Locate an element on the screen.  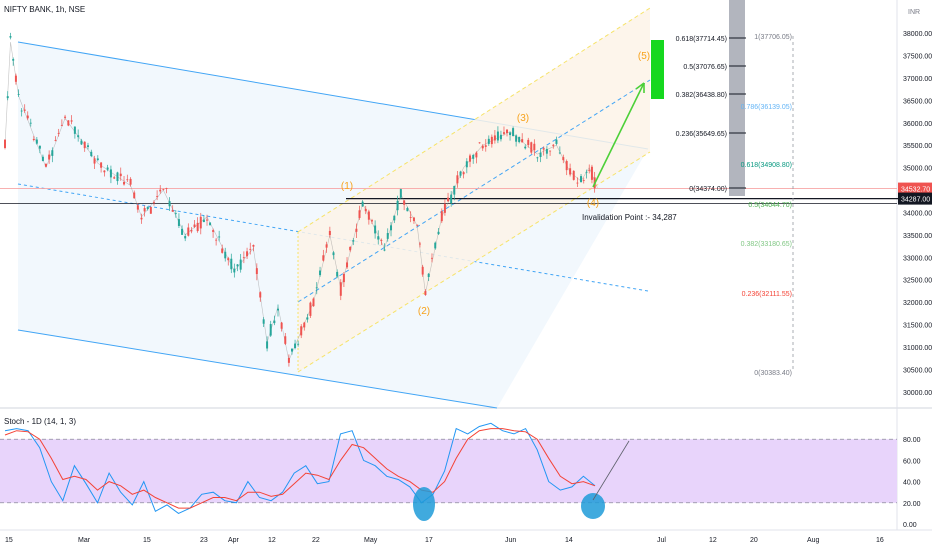
price-axis-tick: 31000.00 is located at coordinates (917, 348).